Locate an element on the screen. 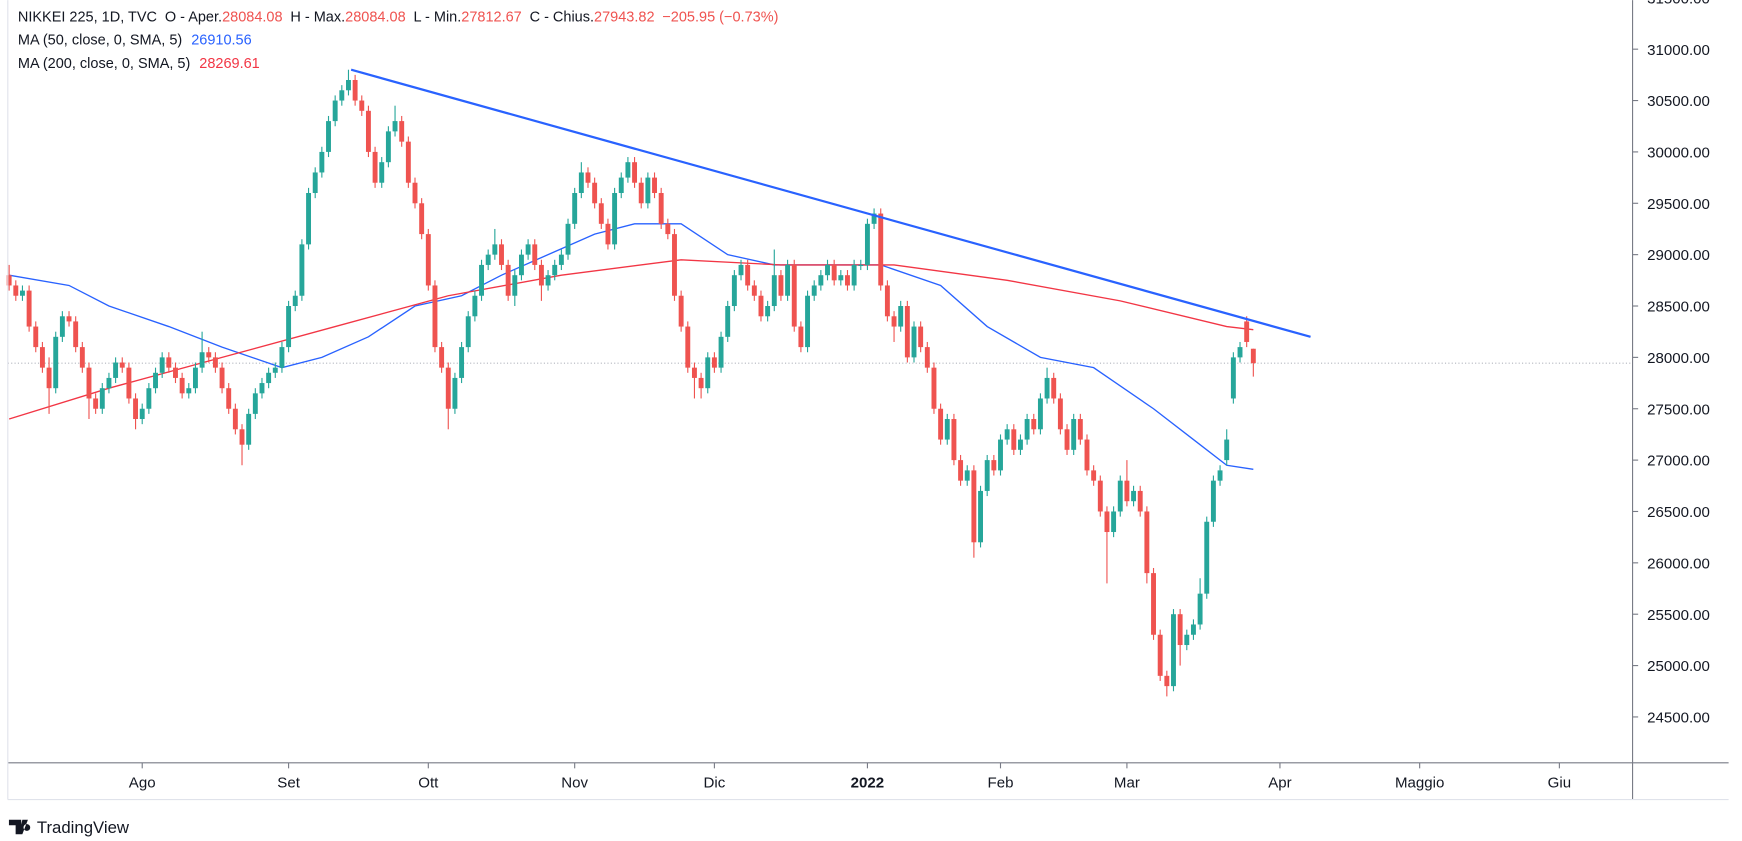 This screenshot has height=841, width=1742. x-tick-label: Ago is located at coordinates (142, 782).